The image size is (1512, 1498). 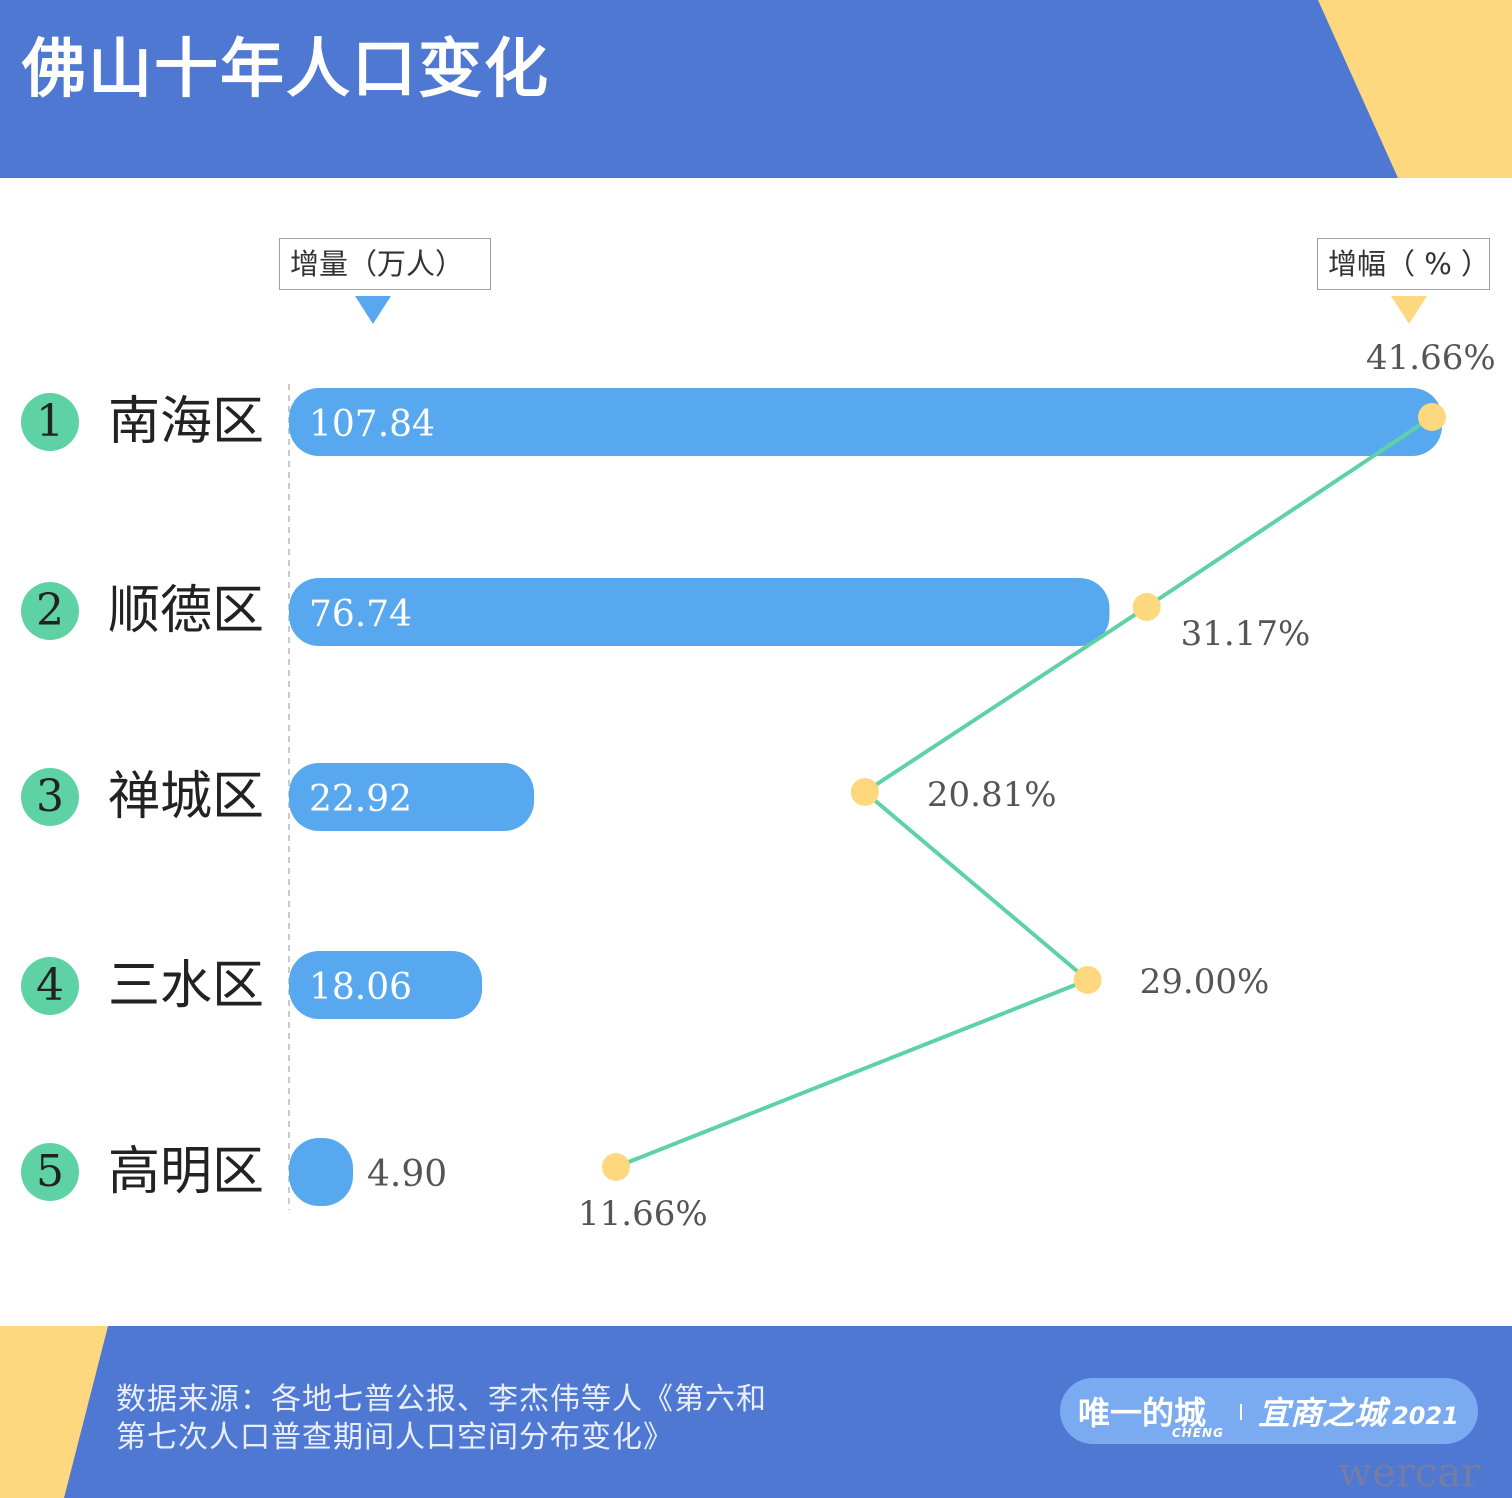 I want to click on brand-sub-text: CHENG, so click(x=1198, y=1433).